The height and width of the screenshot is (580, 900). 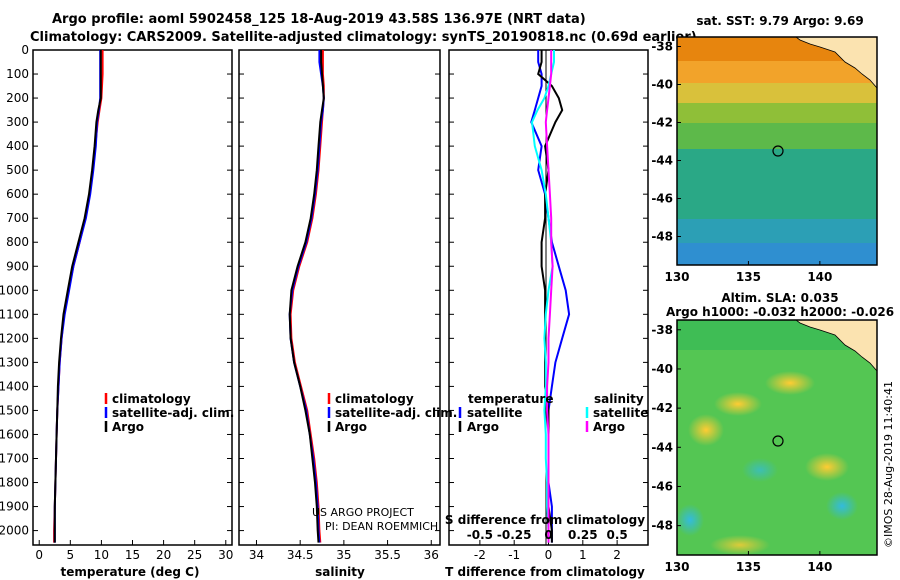 What do you see at coordinates (779, 298) in the screenshot?
I see `sla-map-title: Altim. SLA: 0.035` at bounding box center [779, 298].